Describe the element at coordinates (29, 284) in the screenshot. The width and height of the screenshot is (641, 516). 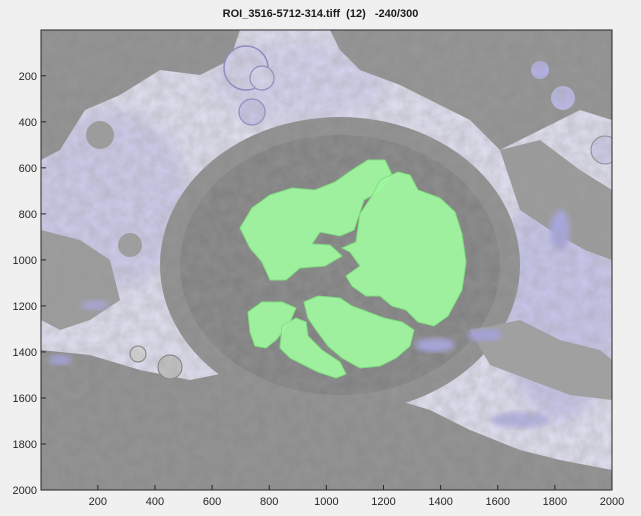
I see `y-axis-ticks: 200 400 600 800 1000 1200 1400 1600 1800 2000` at that location.